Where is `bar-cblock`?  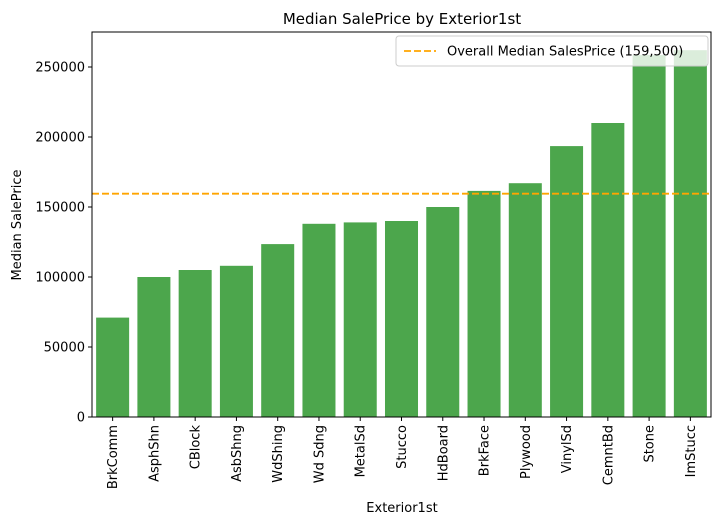
bar-cblock is located at coordinates (195, 343).